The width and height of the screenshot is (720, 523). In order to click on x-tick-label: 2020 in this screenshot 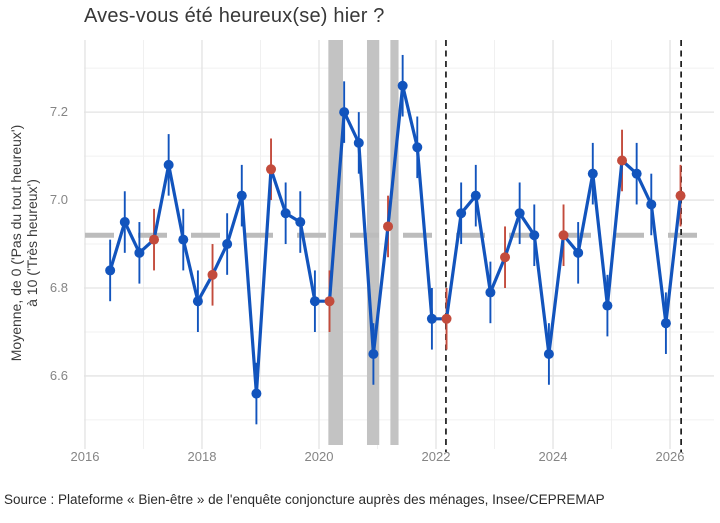, I will do `click(319, 456)`.